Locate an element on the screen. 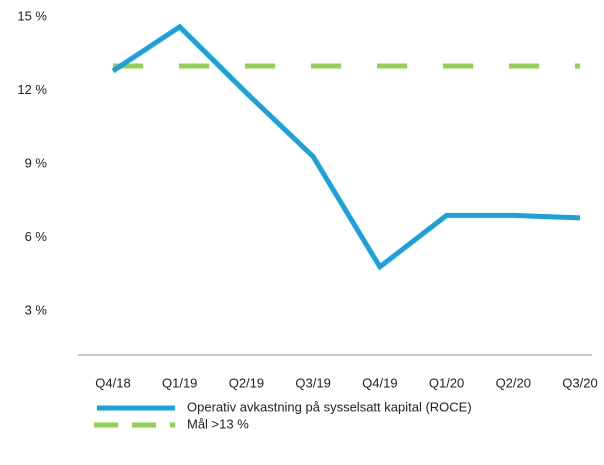 The image size is (604, 465). x-tick-label: Q1/19 is located at coordinates (179, 382).